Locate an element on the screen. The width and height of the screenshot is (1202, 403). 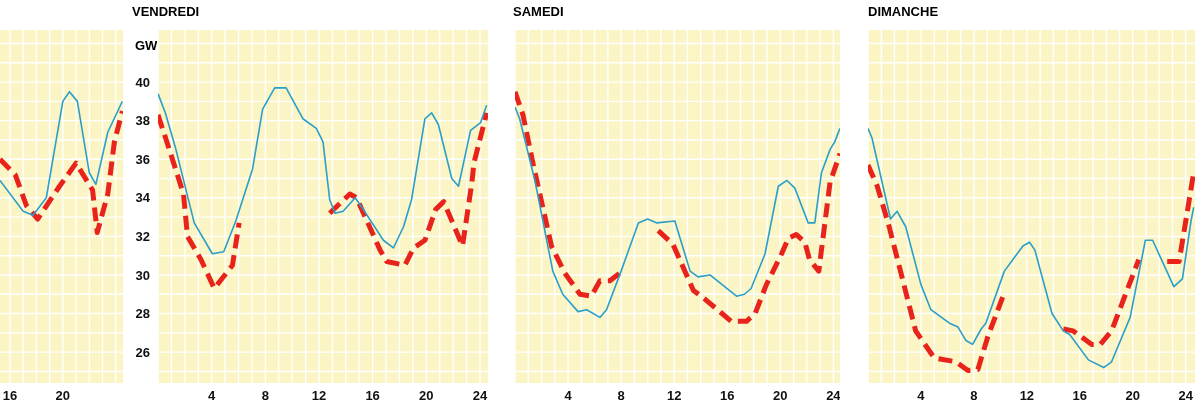
y-tick-label: 34 is located at coordinates (143, 198).